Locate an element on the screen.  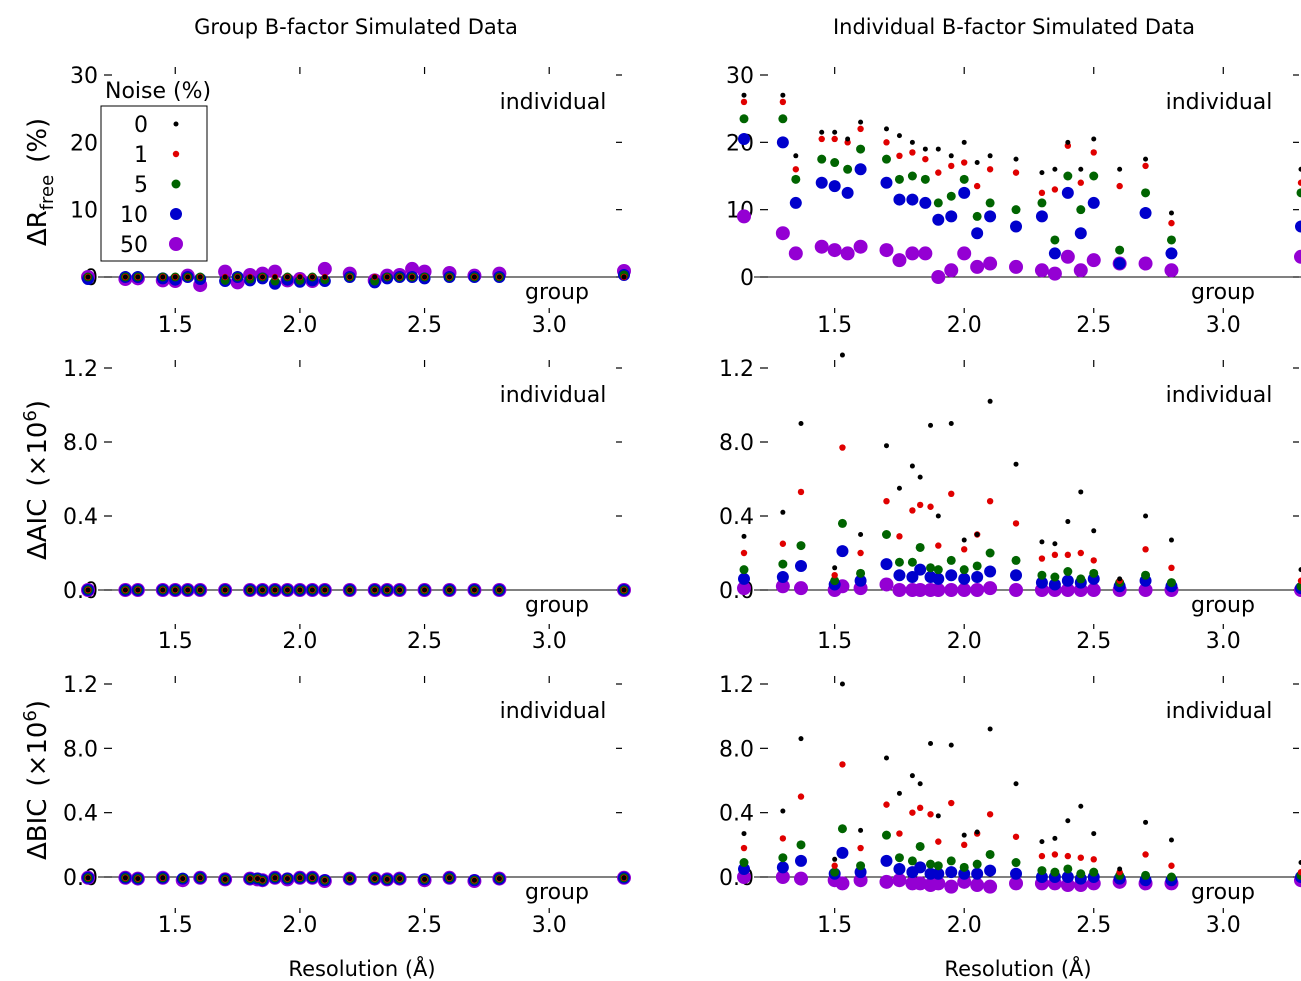
x-axis-label-left: Resolution (Å) is located at coordinates (361, 968).